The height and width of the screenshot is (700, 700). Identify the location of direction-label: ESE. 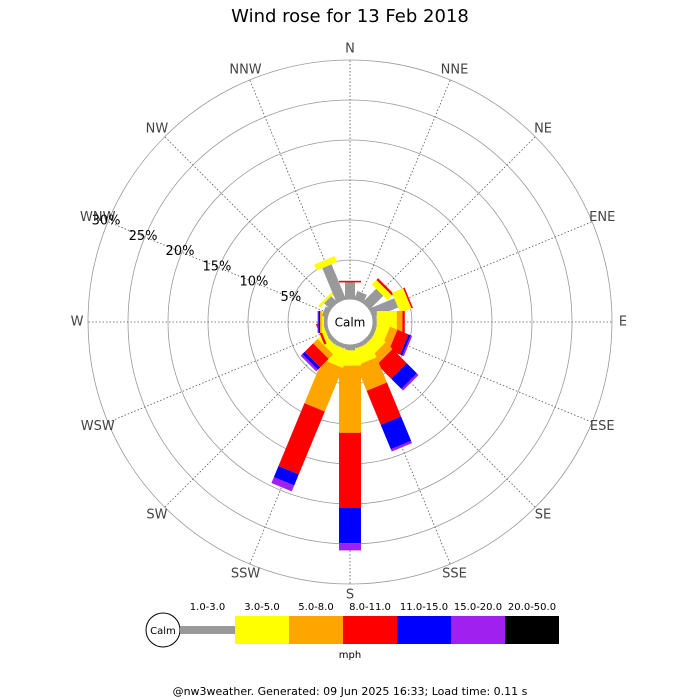
(602, 426).